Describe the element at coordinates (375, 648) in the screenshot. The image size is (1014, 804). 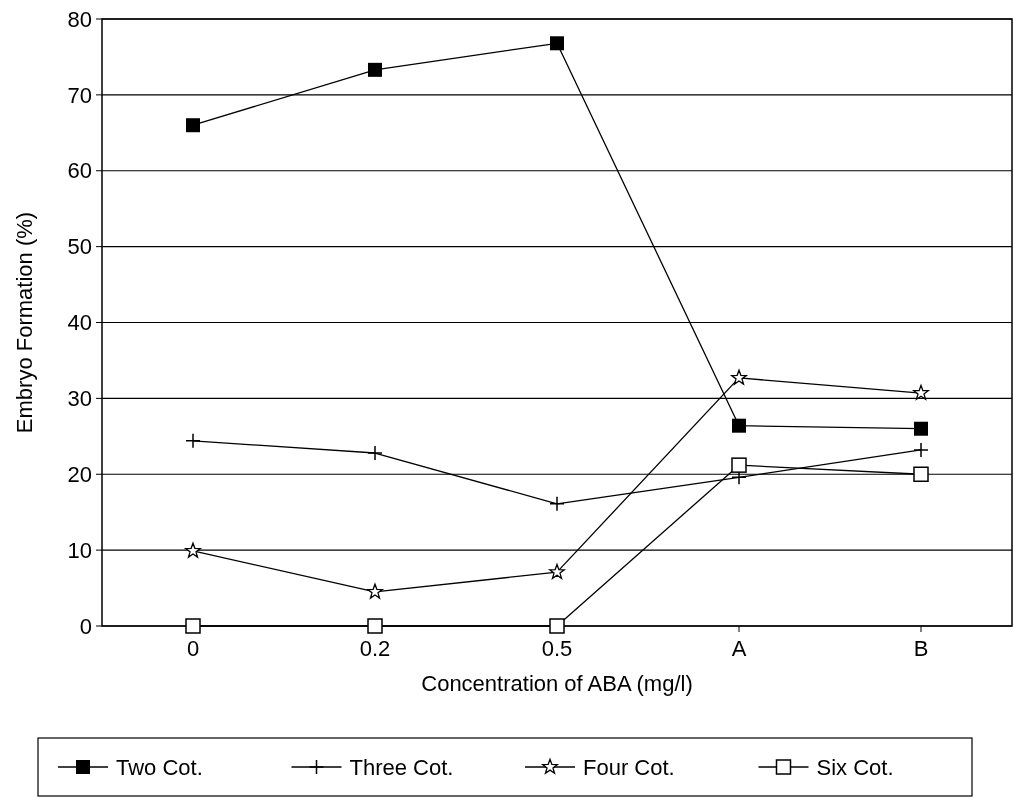
I see `x-tick-label: 0.2` at that location.